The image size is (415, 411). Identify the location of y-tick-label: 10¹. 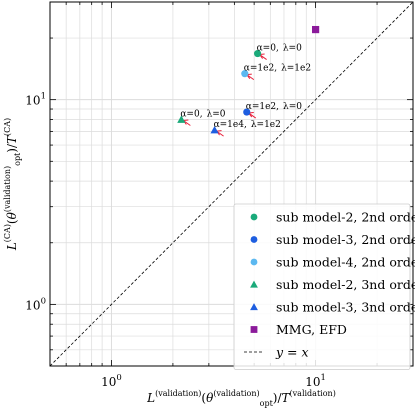
(35, 100).